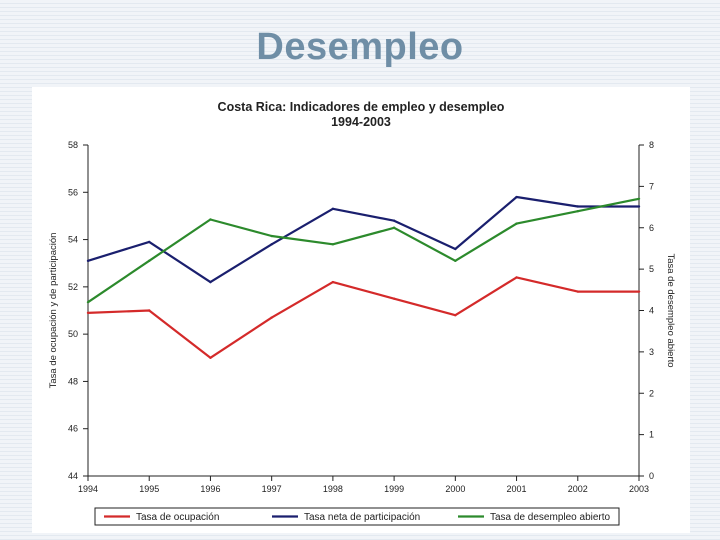  Describe the element at coordinates (210, 489) in the screenshot. I see `x-tick-label: 1996` at that location.